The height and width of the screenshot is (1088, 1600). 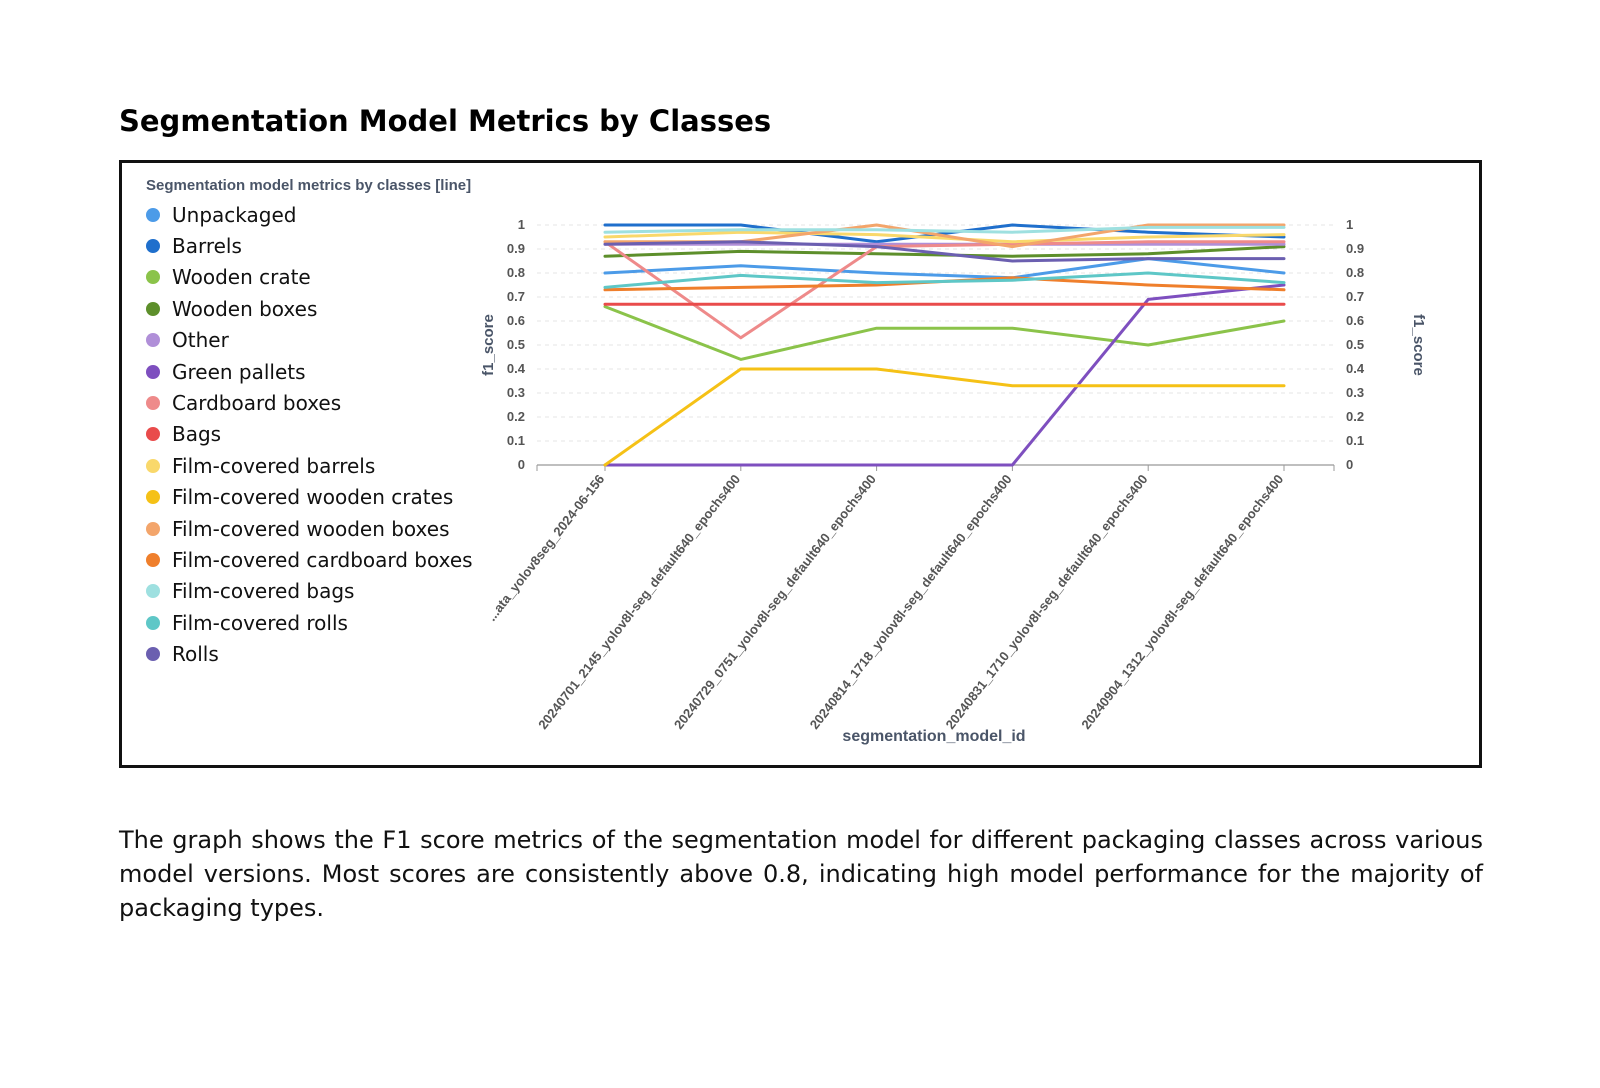 I want to click on y-tick-label: 1, so click(x=521, y=224).